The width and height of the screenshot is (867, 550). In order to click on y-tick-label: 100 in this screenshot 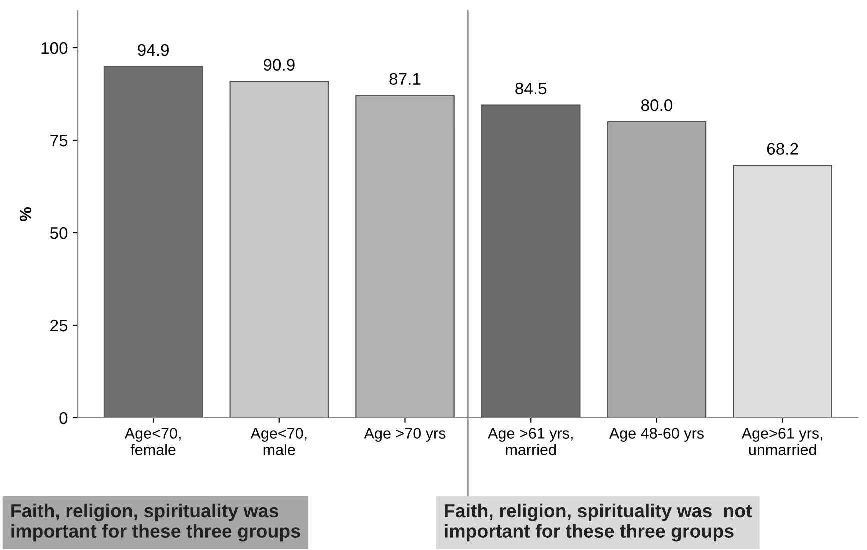, I will do `click(55, 48)`.